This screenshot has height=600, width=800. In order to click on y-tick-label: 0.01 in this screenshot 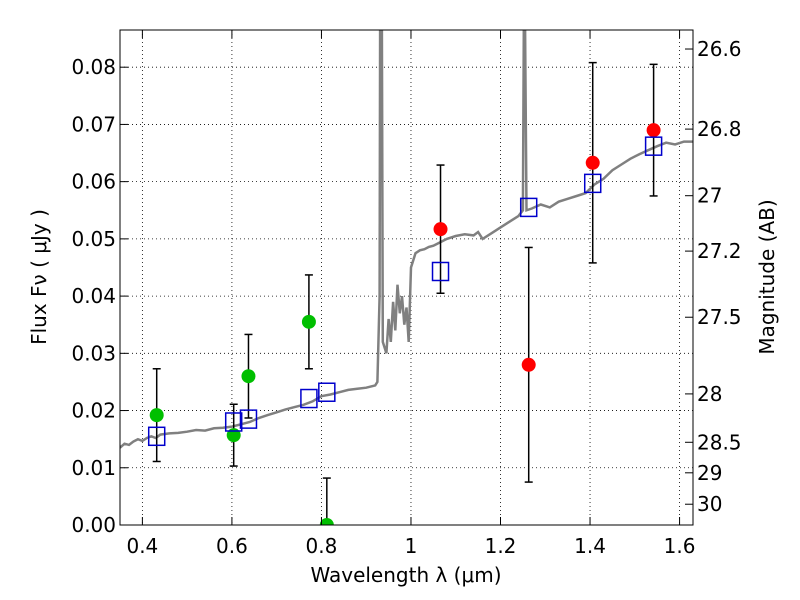, I will do `click(93, 468)`.